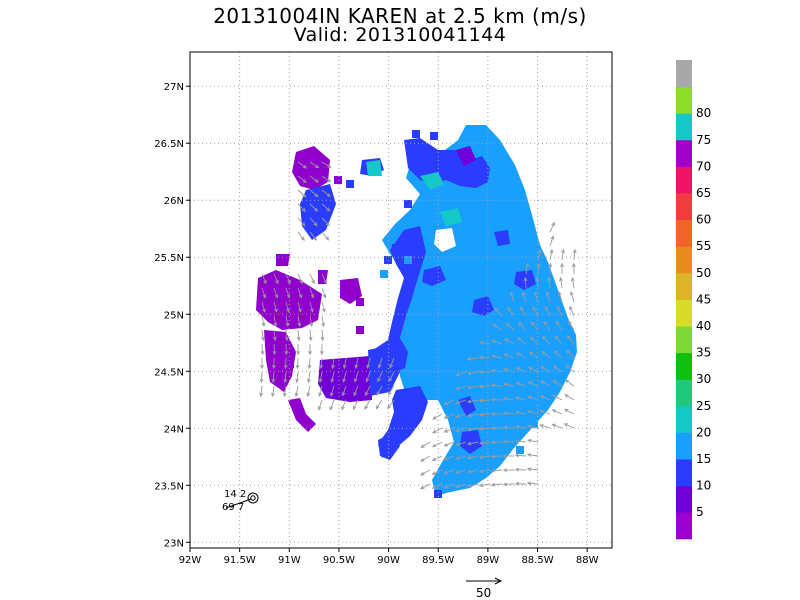 This screenshot has height=600, width=800. Describe the element at coordinates (400, 16) in the screenshot. I see `chart-title: 20131004IN KAREN at 2.5 km (m/s)` at that location.